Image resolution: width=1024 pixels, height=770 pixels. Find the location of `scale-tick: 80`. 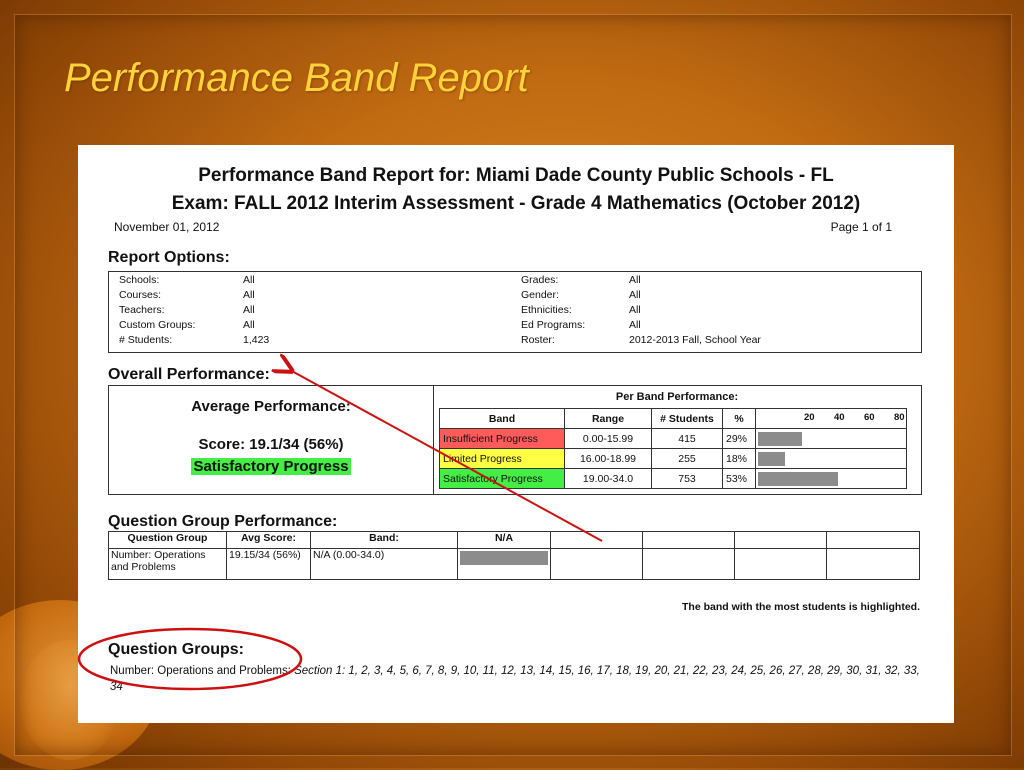

scale-tick: 80 is located at coordinates (899, 417).